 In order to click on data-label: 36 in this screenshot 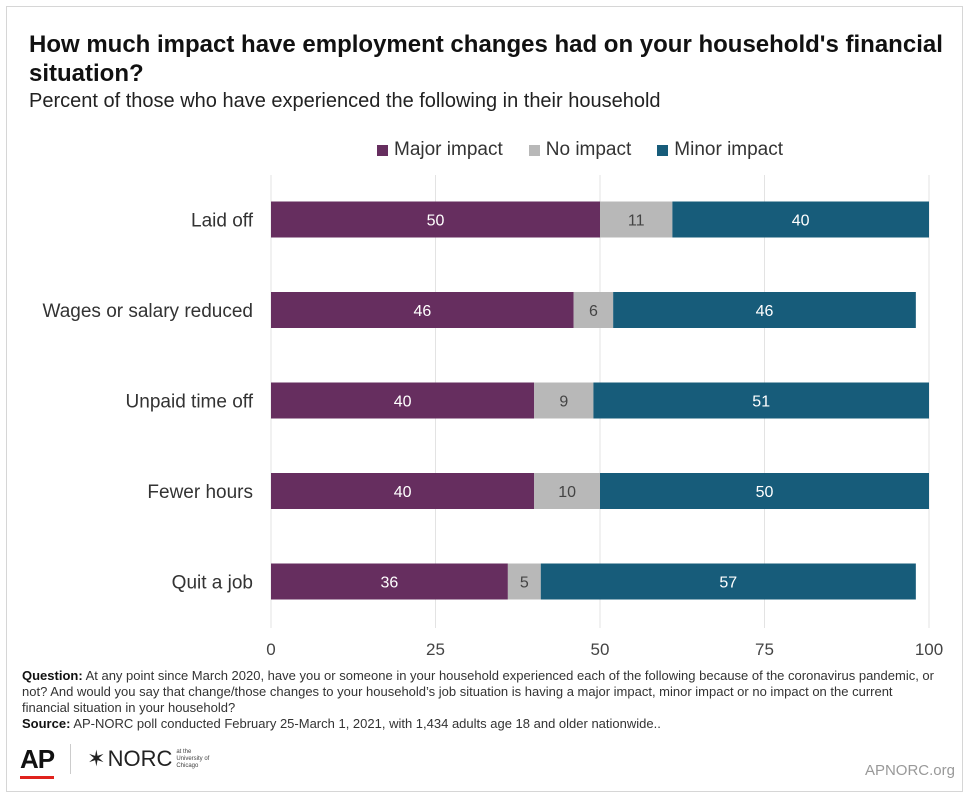, I will do `click(390, 583)`.